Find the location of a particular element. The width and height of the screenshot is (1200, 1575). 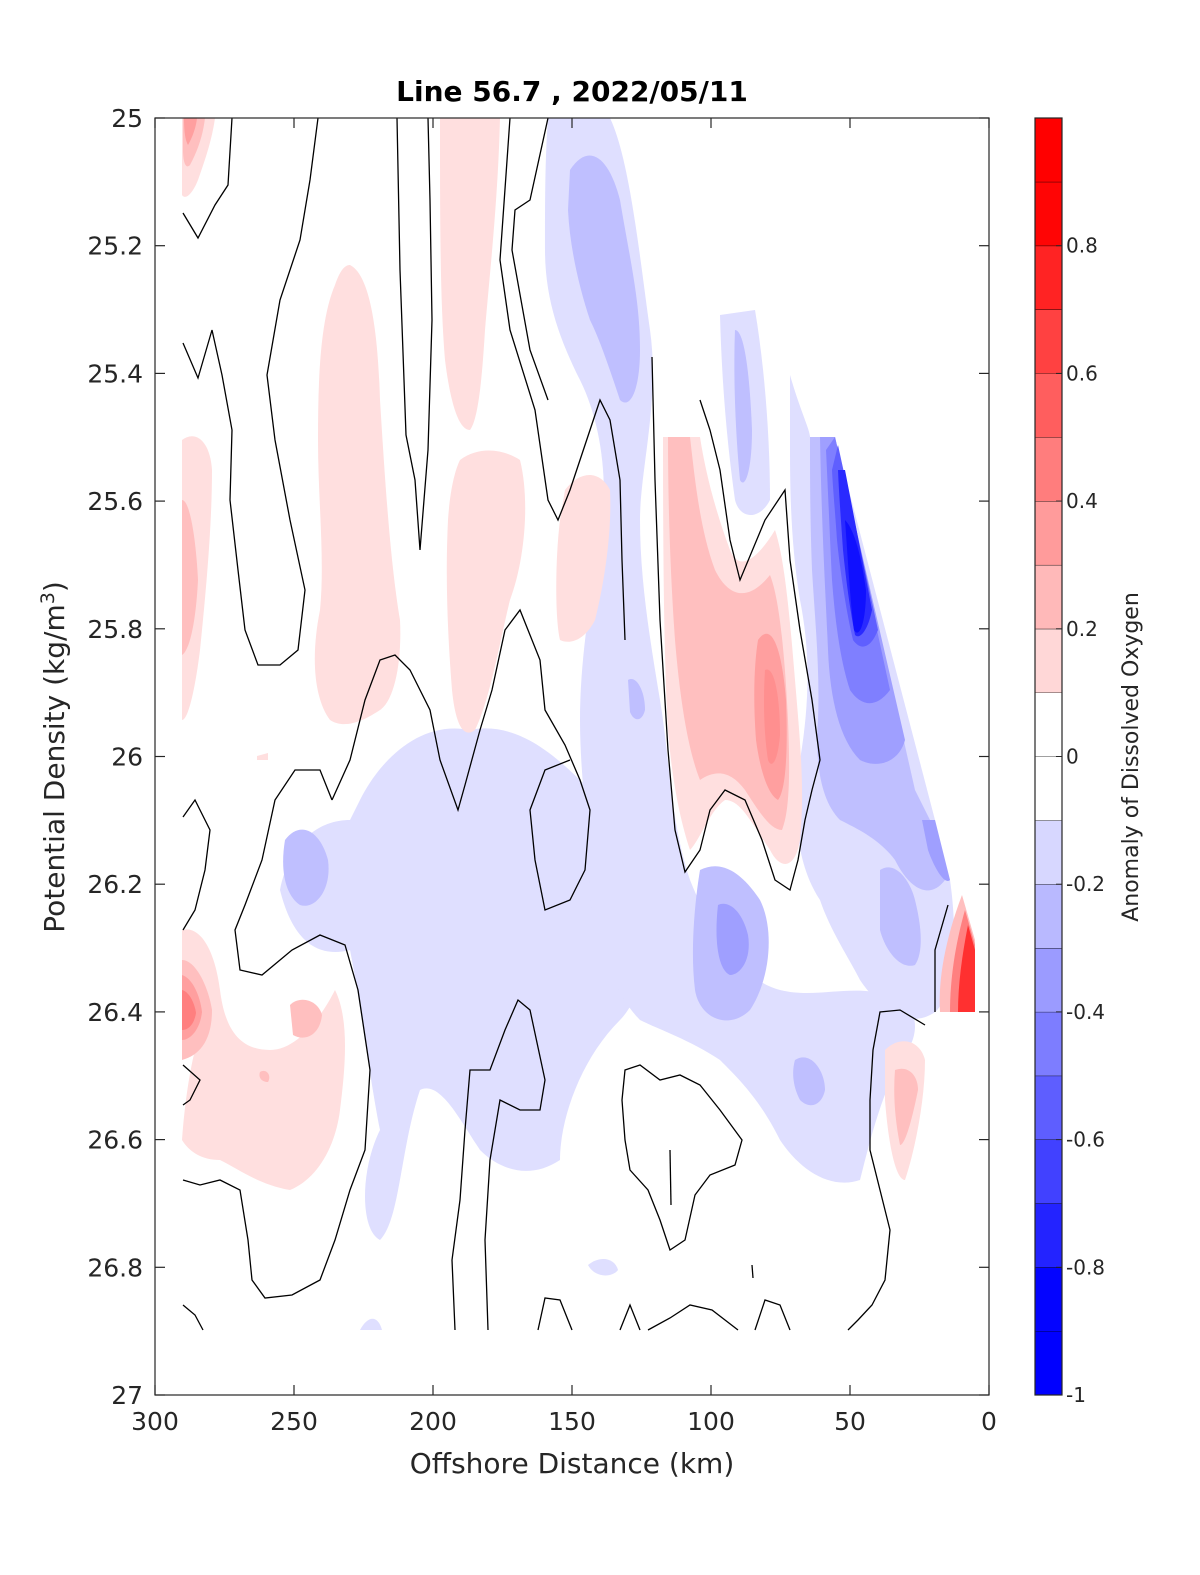

colorbar-tick-label: -0.6 is located at coordinates (1085, 1140).